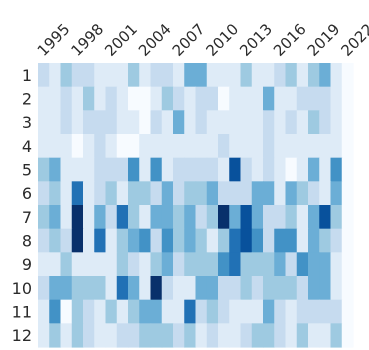 The height and width of the screenshot is (350, 369). Describe the element at coordinates (290, 40) in the screenshot. I see `x-tick-label: 2016` at that location.